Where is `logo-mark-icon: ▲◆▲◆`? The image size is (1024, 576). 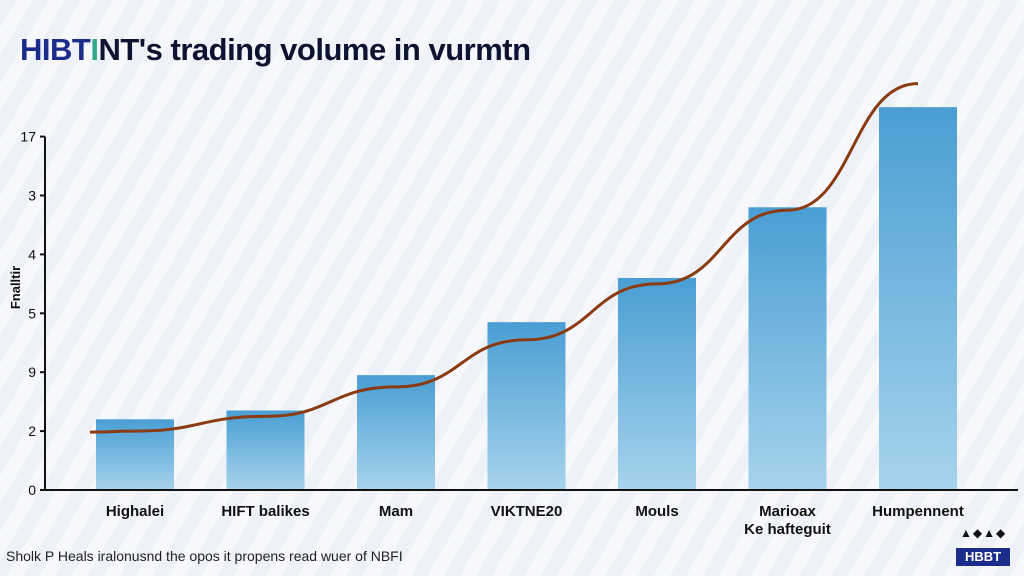
logo-mark-icon: ▲◆▲◆ is located at coordinates (983, 533).